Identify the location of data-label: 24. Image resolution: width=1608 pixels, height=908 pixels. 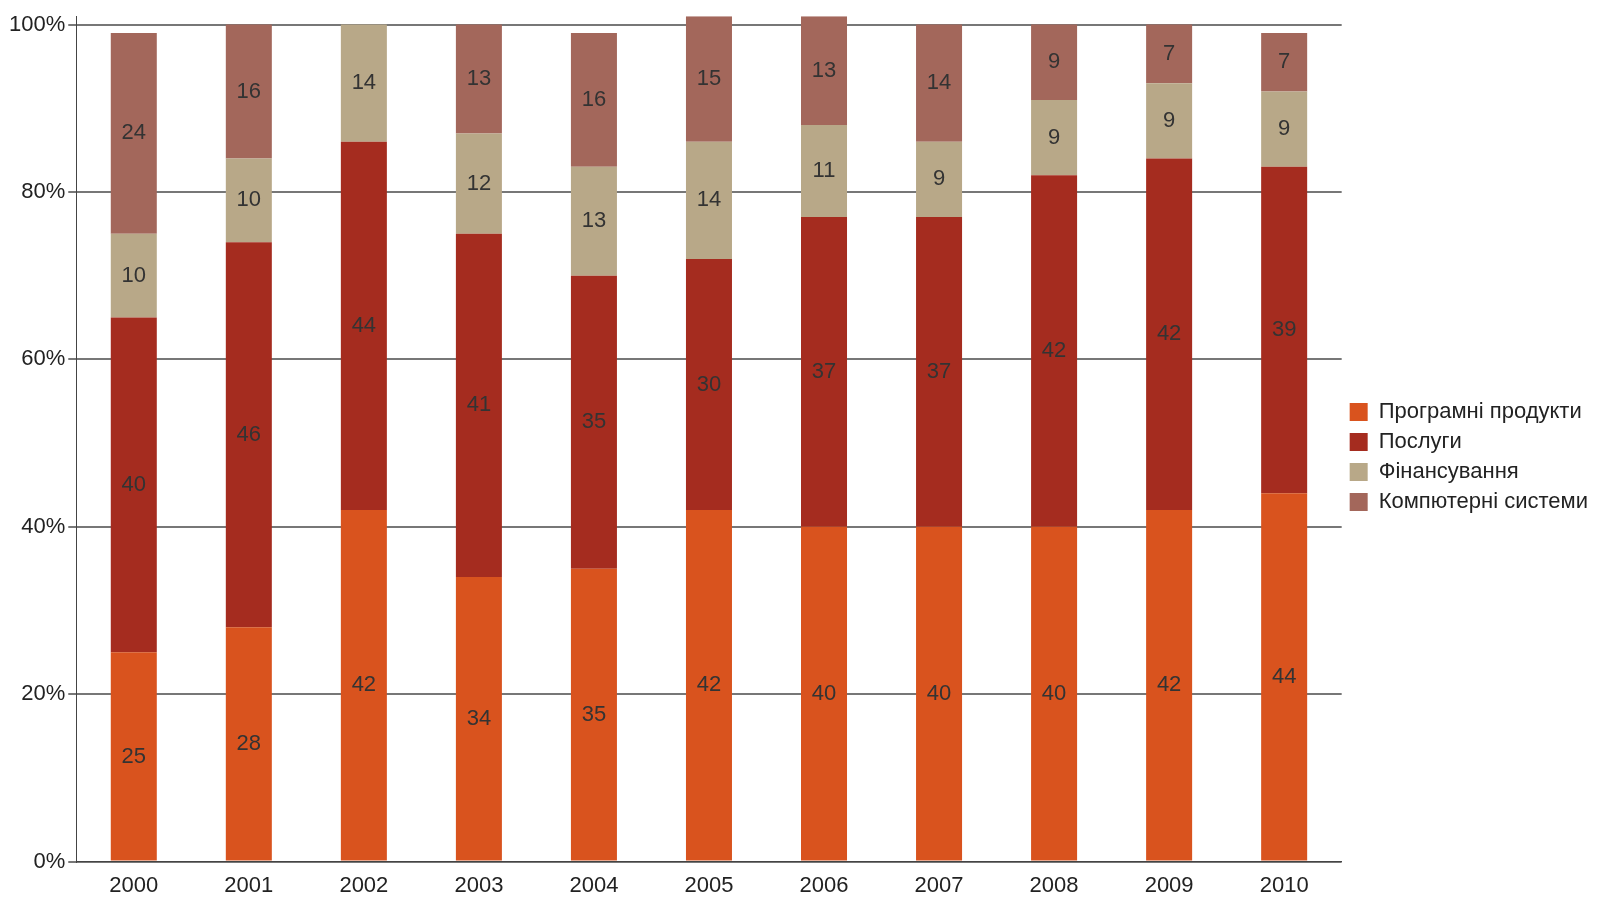
(134, 132).